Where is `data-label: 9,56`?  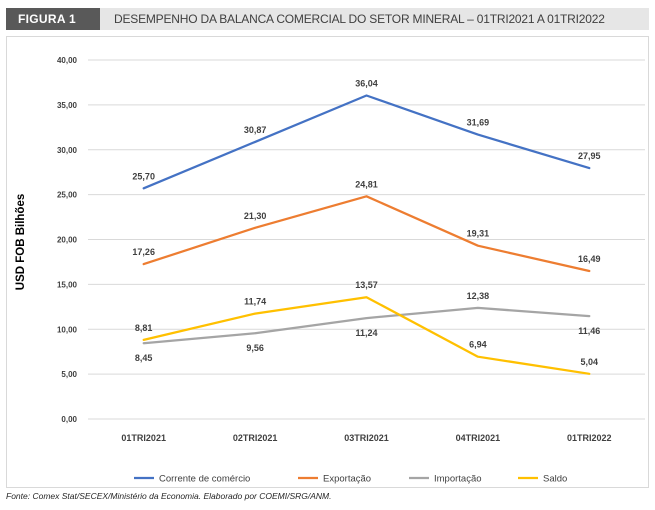
data-label: 9,56 is located at coordinates (255, 348).